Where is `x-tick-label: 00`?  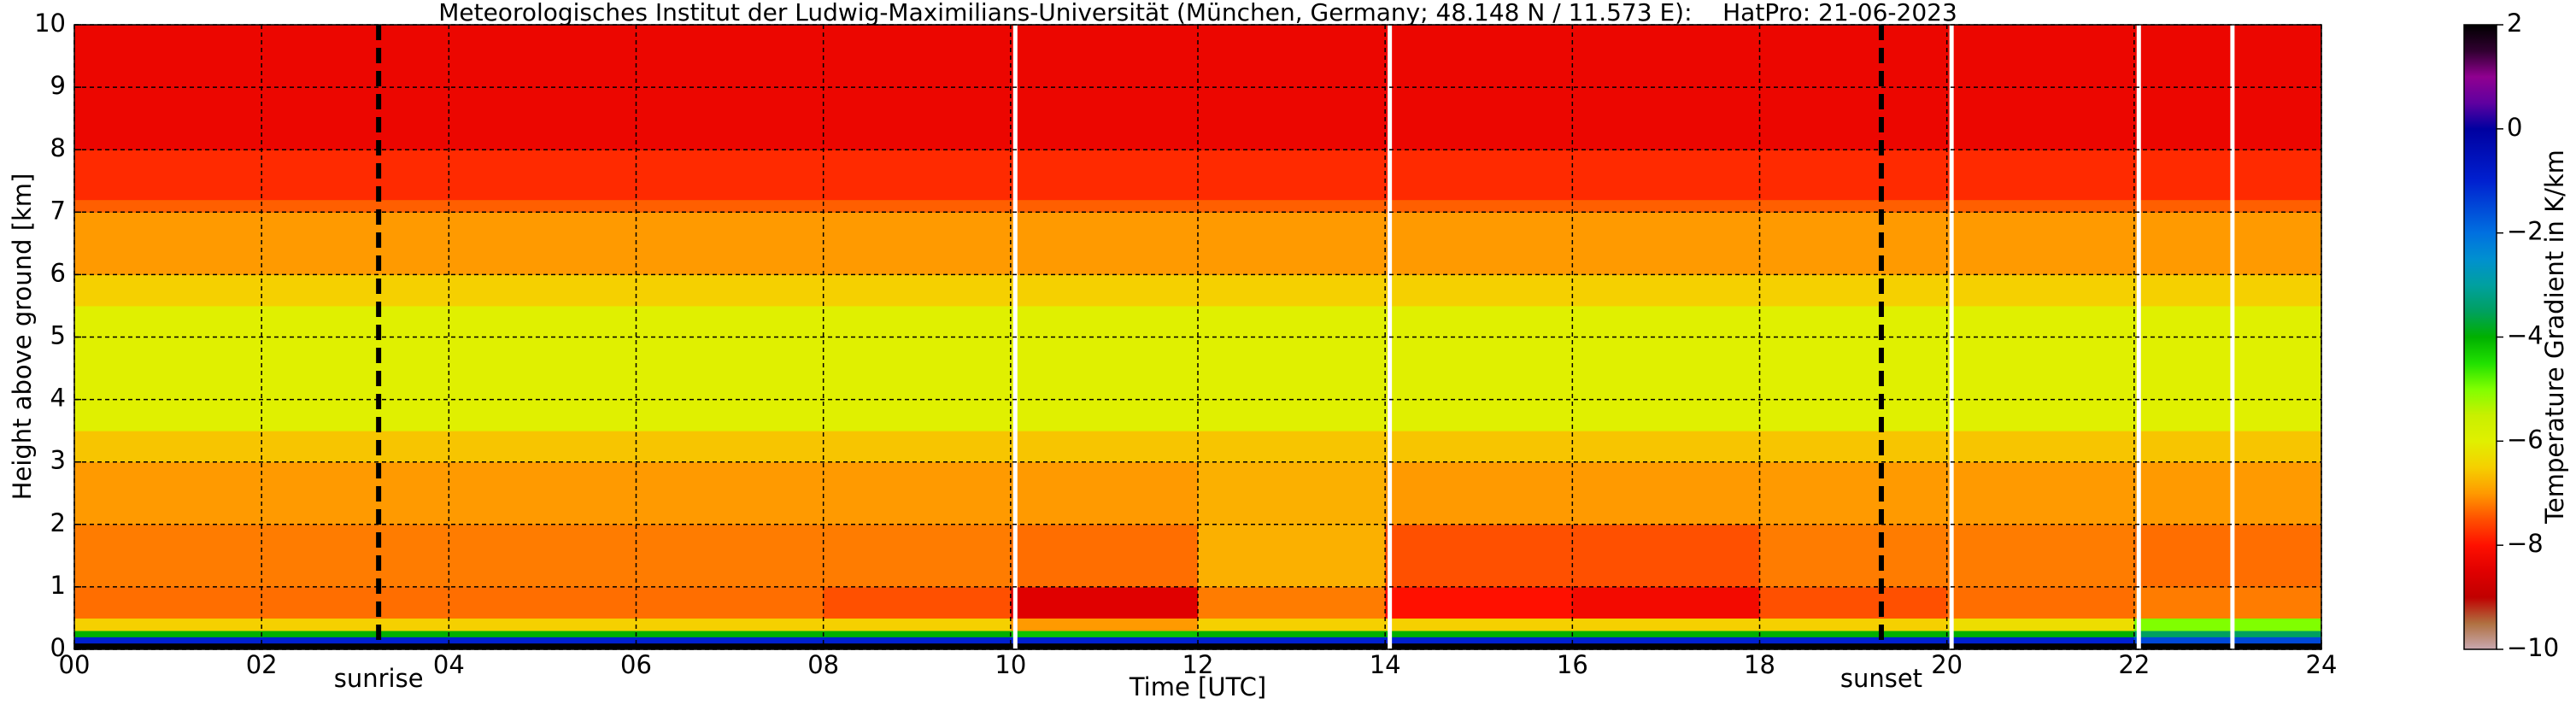 x-tick-label: 00 is located at coordinates (75, 664).